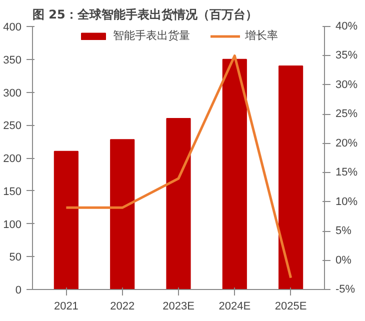 The image size is (365, 321). I want to click on y-tick-label: 100, so click(12, 224).